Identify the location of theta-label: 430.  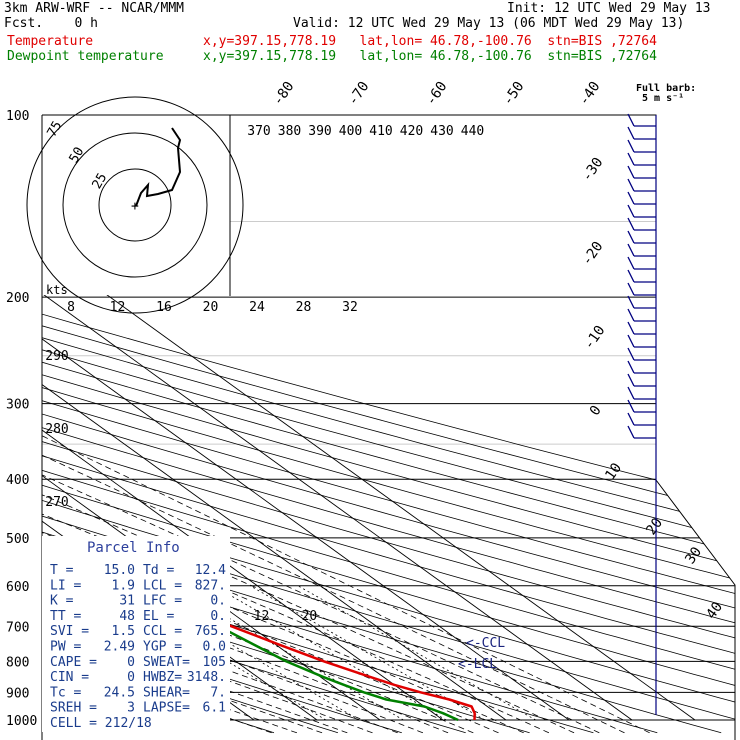
(441, 131).